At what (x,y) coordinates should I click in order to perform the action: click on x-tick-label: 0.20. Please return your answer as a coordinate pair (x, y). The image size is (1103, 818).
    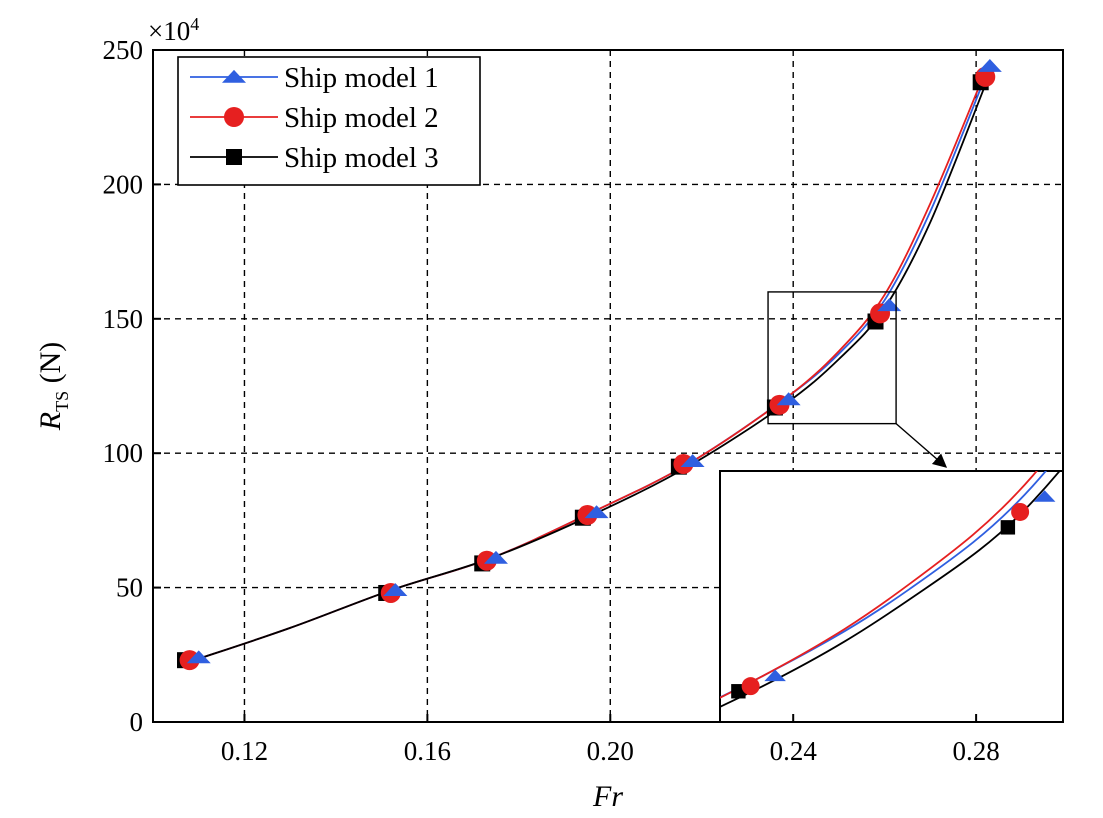
    Looking at the image, I should click on (610, 751).